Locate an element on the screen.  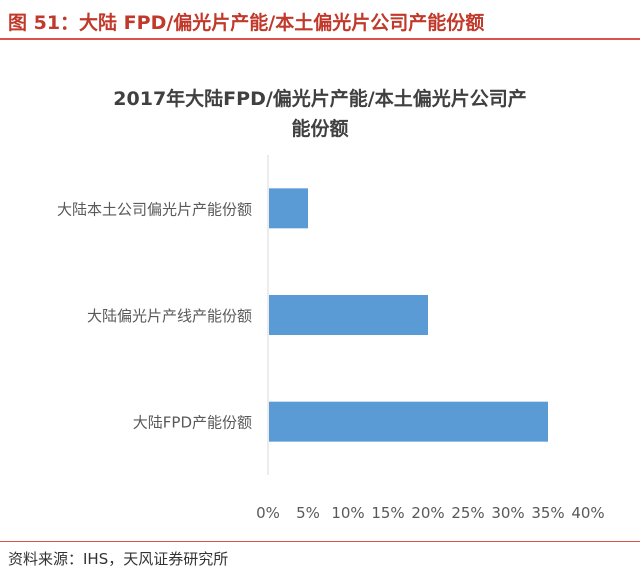
x-tick-label: 35% is located at coordinates (547, 513).